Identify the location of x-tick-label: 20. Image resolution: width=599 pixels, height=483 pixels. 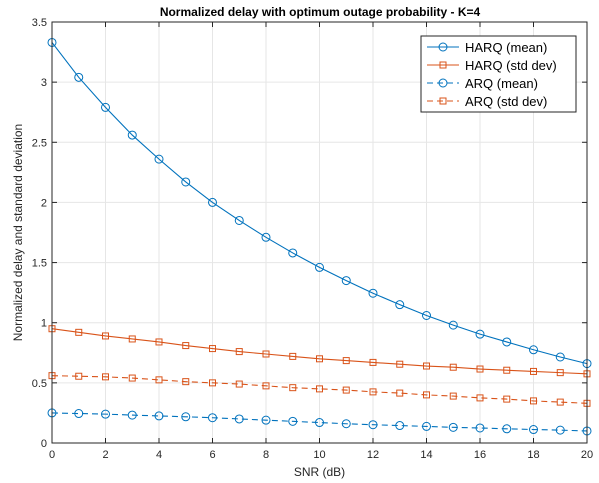
(587, 455).